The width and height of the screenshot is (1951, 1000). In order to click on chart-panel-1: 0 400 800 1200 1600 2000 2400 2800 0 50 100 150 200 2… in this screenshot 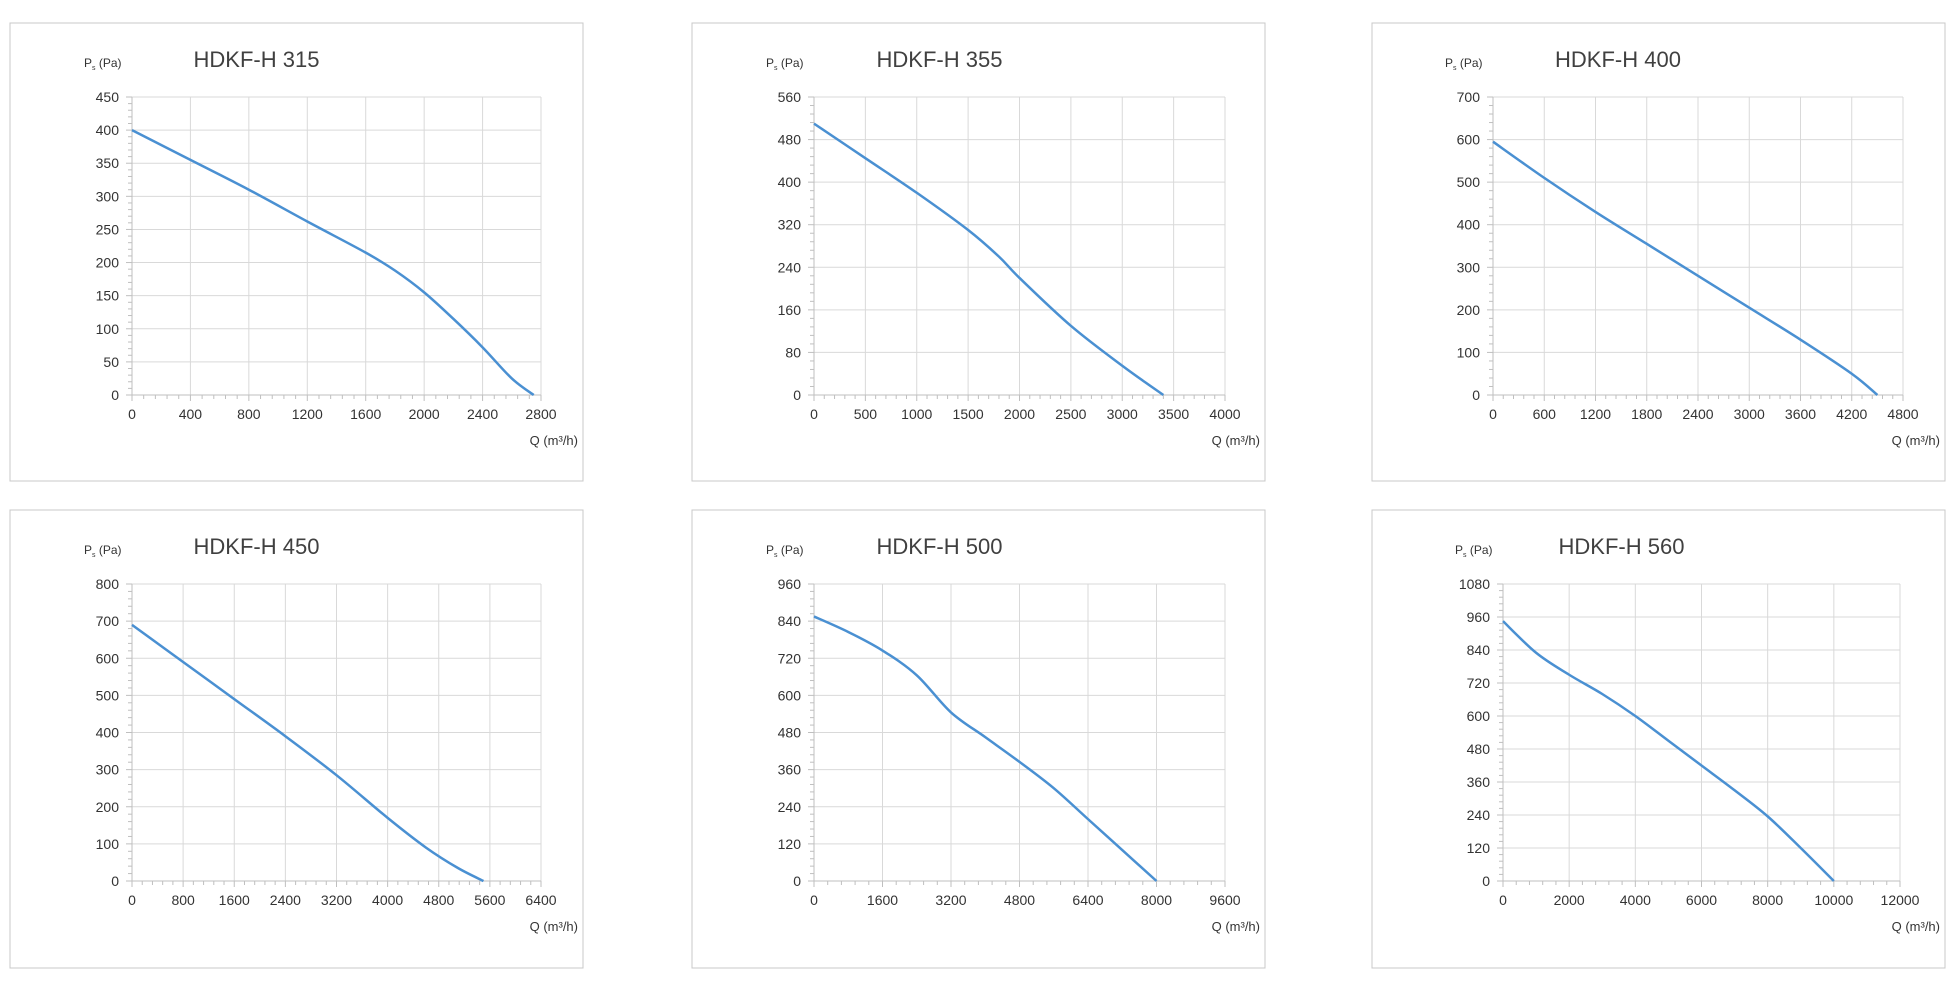, I will do `click(296, 252)`.